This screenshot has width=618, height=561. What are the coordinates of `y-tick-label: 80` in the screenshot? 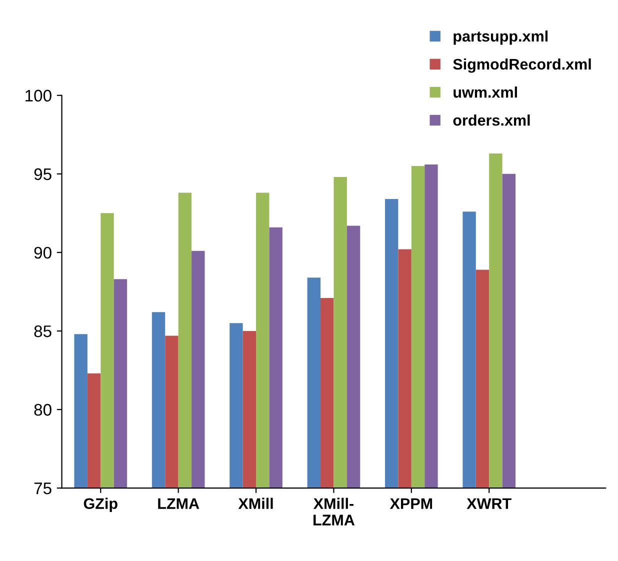 It's located at (43, 410).